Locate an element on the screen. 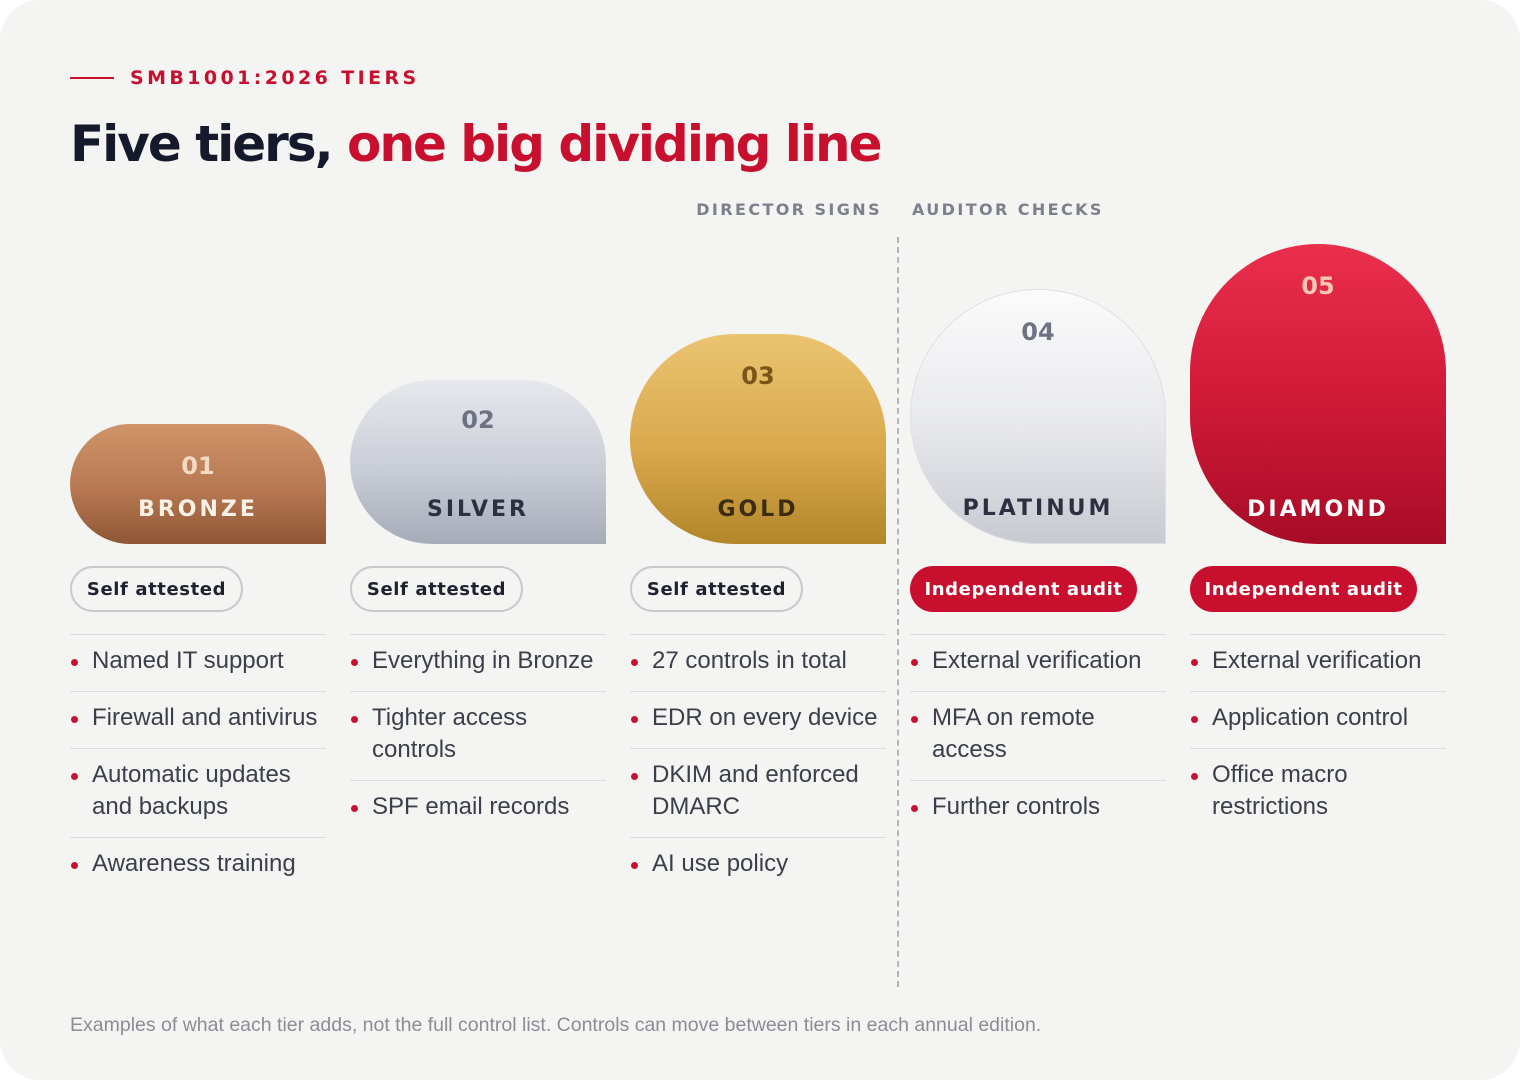 The width and height of the screenshot is (1520, 1080). title-part-2: one big dividing line is located at coordinates (615, 144).